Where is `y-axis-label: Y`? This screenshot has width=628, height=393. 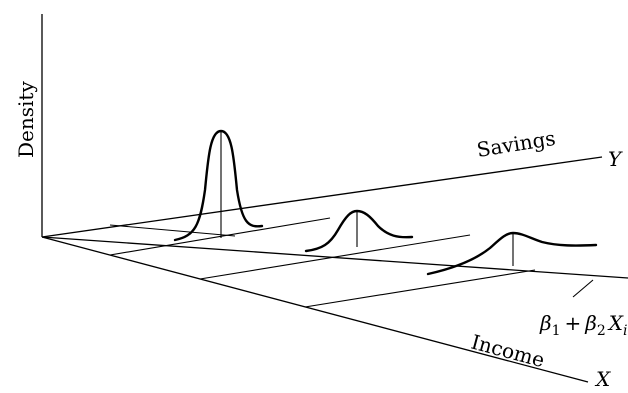 y-axis-label: Y is located at coordinates (615, 159).